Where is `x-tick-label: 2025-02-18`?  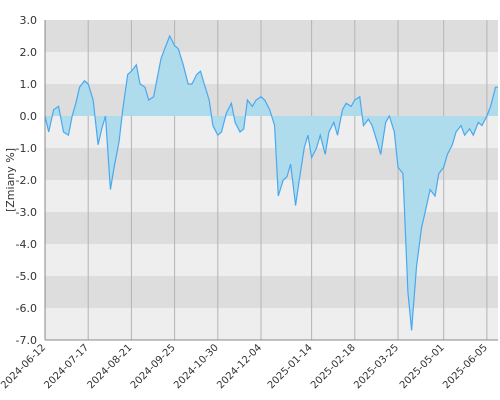
x-tick-label: 2025-02-18 is located at coordinates (333, 366).